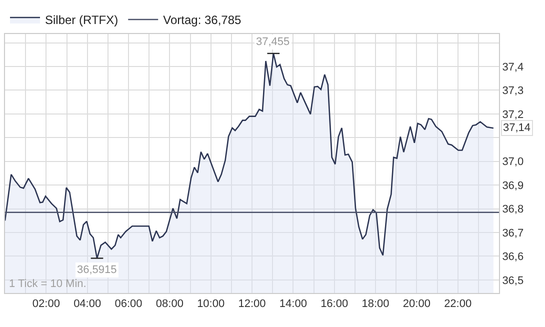 The height and width of the screenshot is (327, 545). Describe the element at coordinates (458, 304) in the screenshot. I see `x-tick-label: 22:00` at that location.